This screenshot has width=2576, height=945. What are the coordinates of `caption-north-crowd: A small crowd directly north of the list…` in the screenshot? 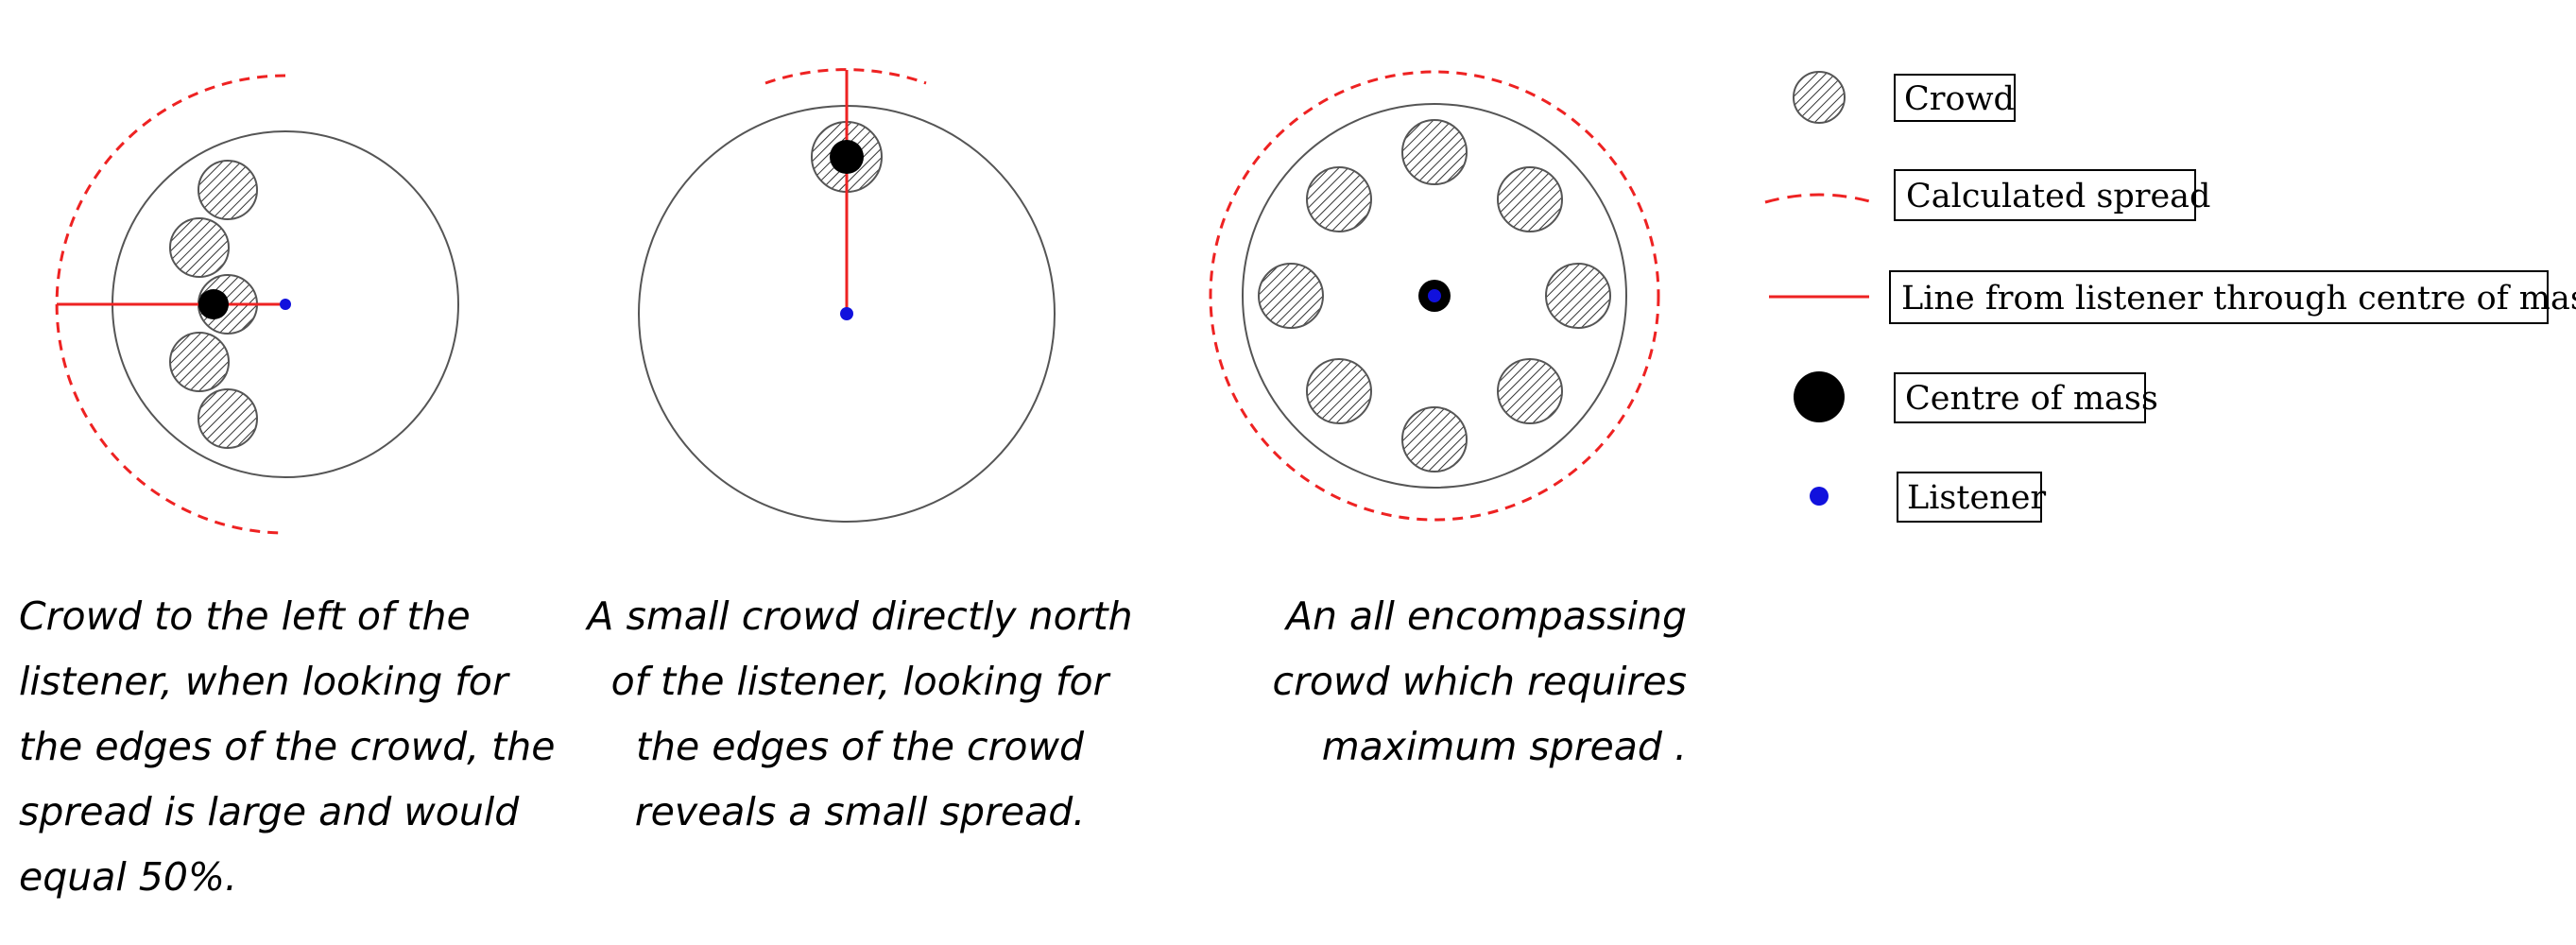 It's located at (860, 713).